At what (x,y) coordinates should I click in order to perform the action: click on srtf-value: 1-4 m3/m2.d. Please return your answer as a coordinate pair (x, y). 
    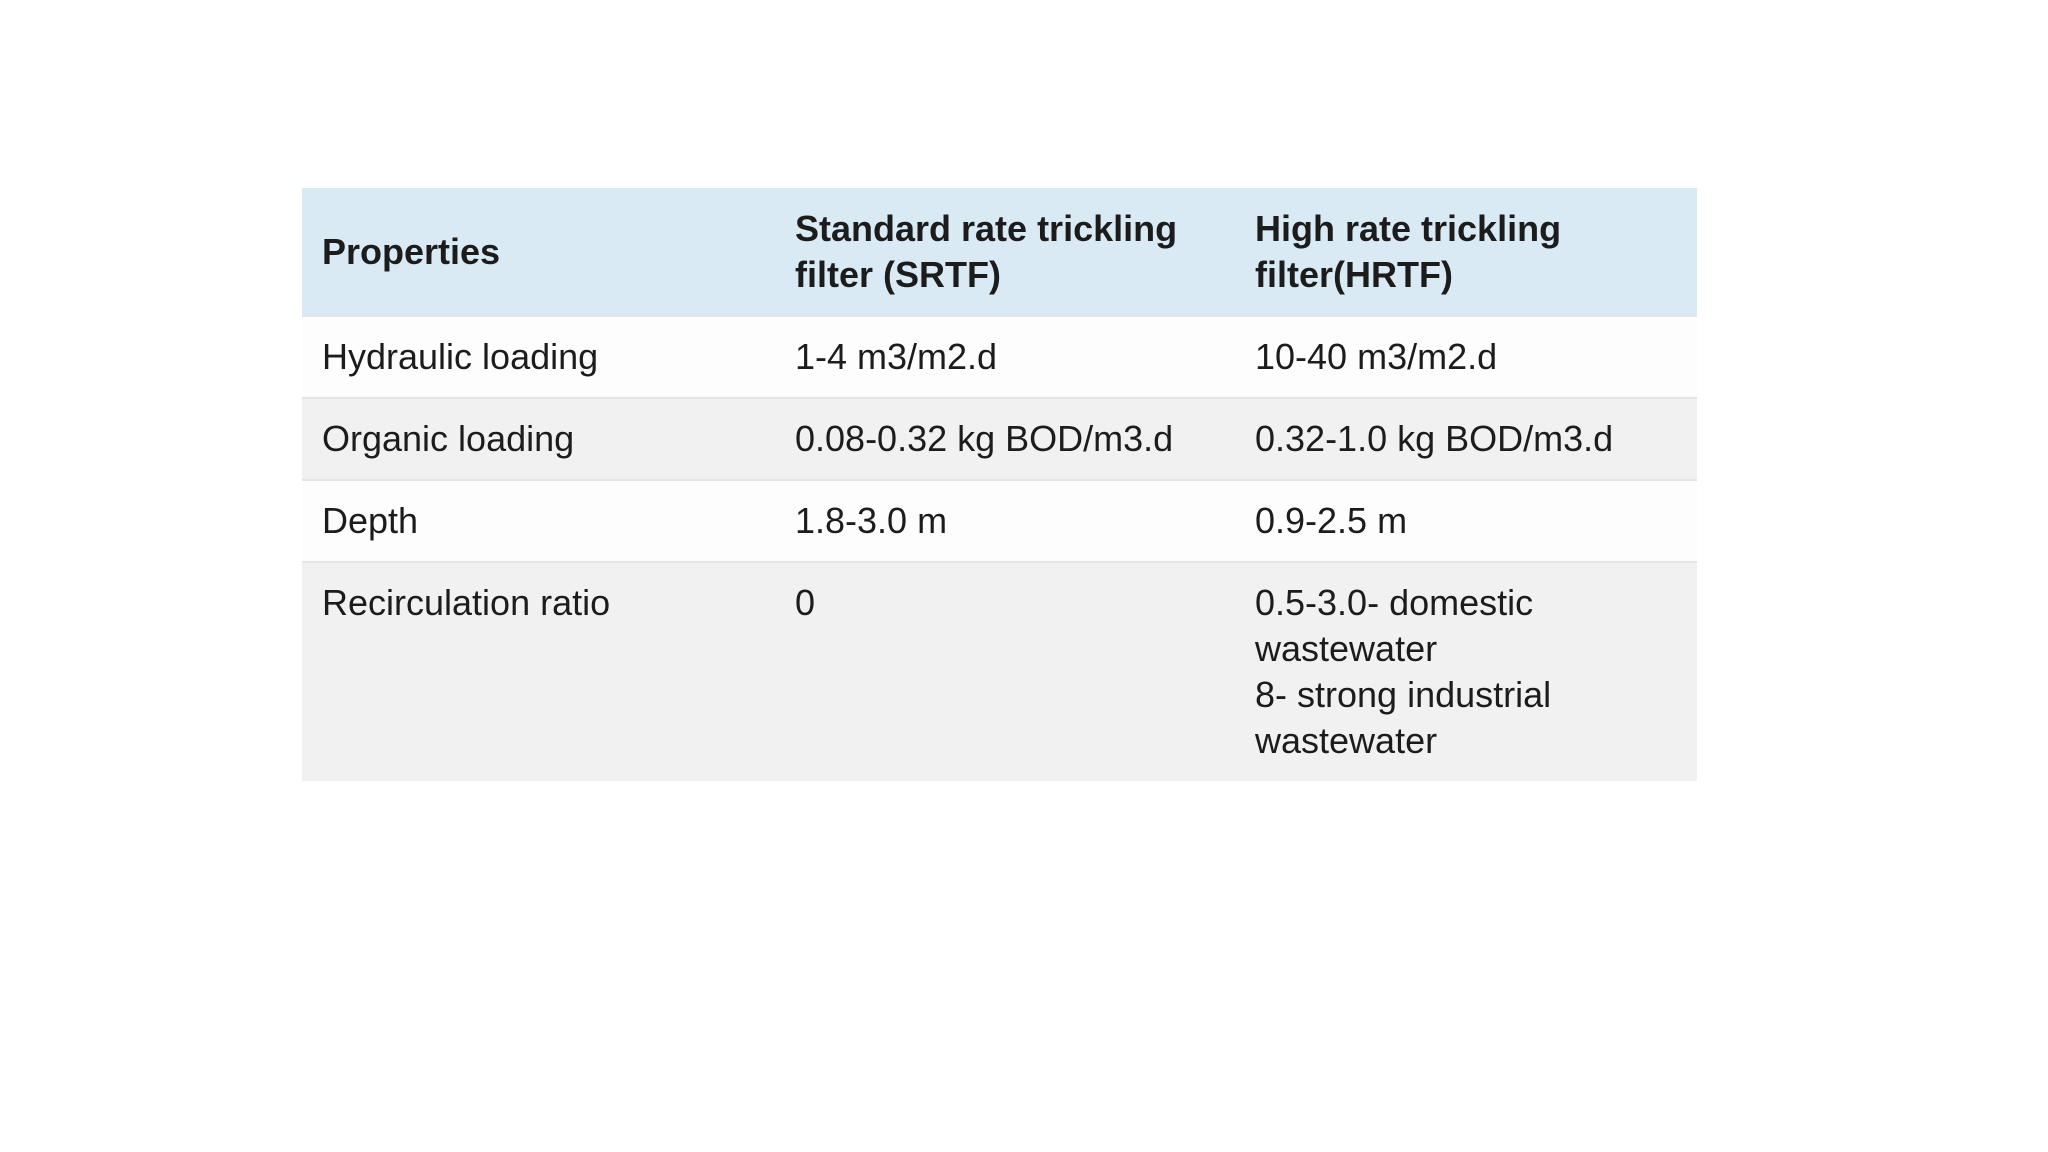
    Looking at the image, I should click on (896, 356).